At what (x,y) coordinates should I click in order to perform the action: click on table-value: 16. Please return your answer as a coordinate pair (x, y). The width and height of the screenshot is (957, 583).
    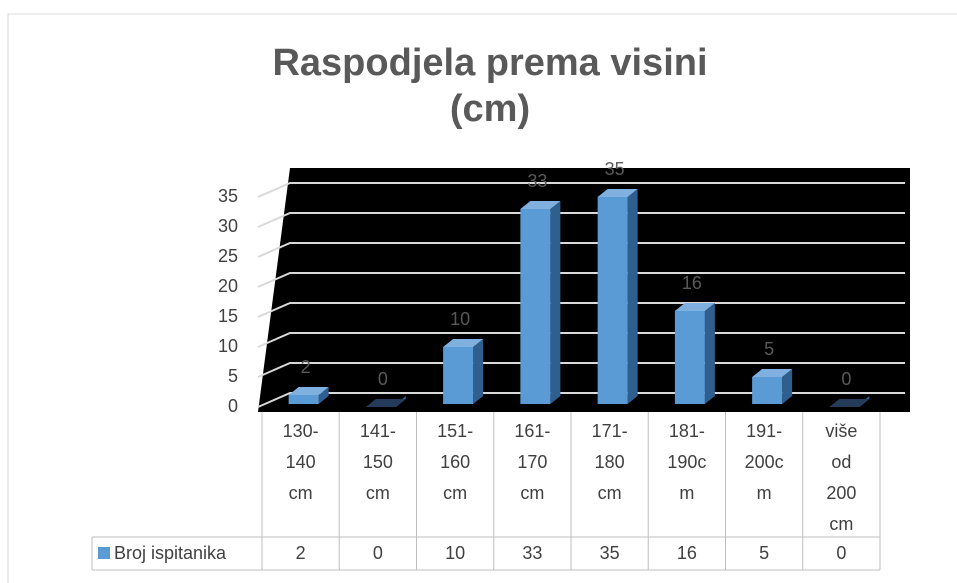
    Looking at the image, I should click on (686, 553).